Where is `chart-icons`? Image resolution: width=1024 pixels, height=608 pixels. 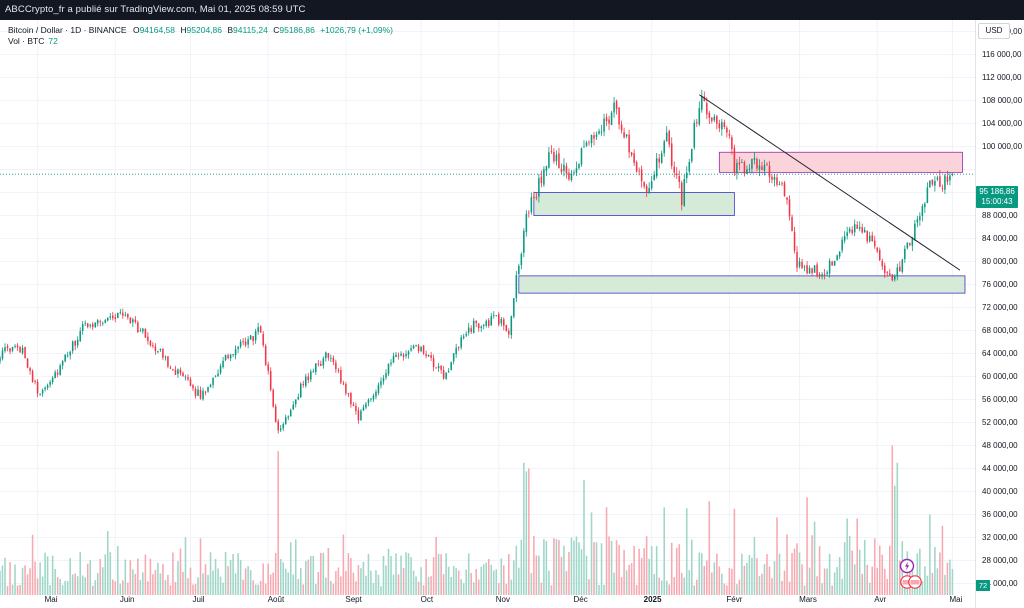 chart-icons is located at coordinates (911, 575).